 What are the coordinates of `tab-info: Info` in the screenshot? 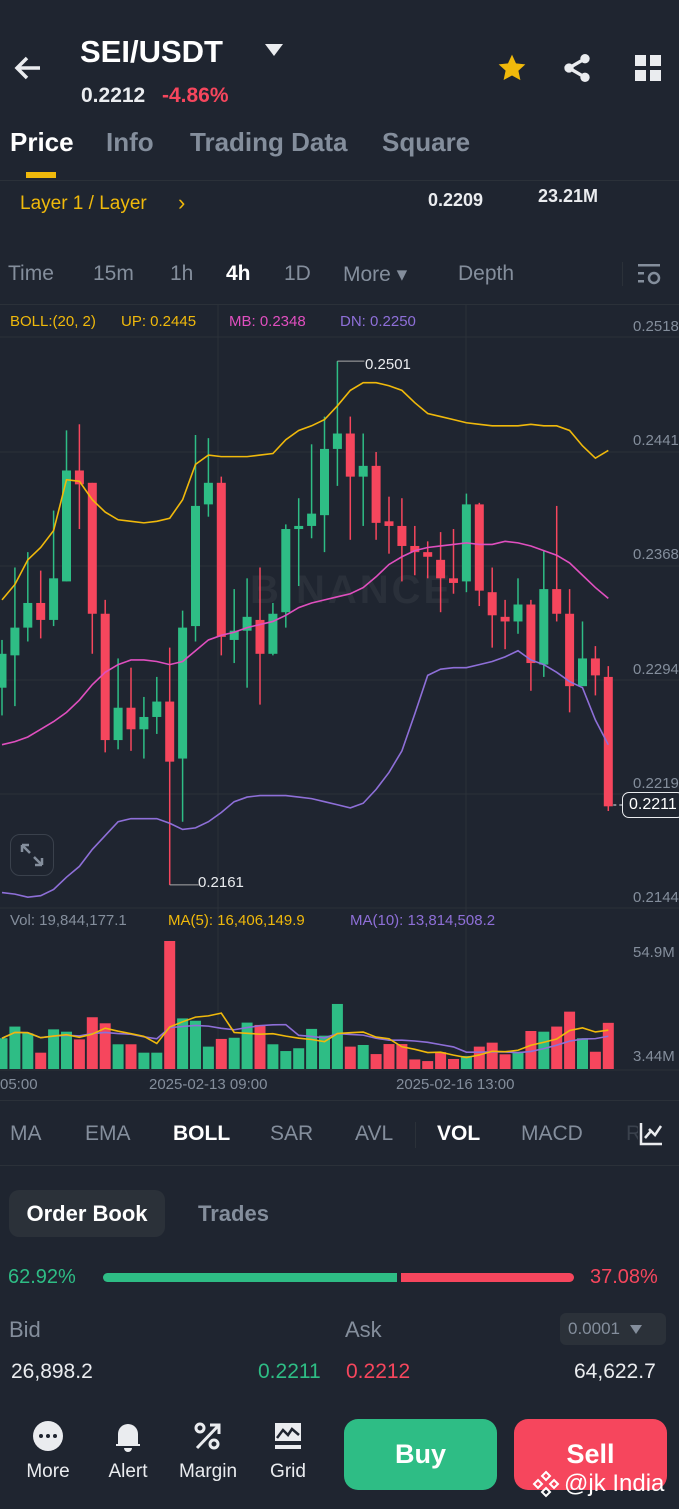 It's located at (130, 142).